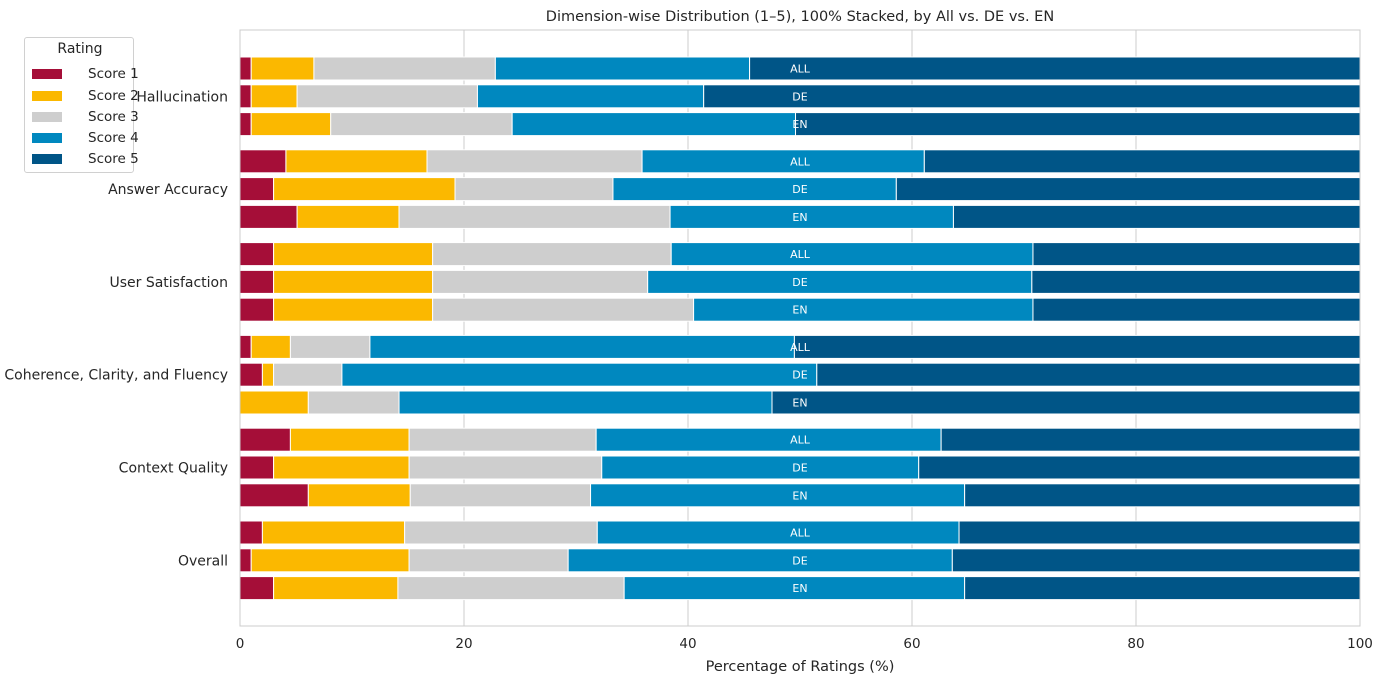 Image resolution: width=1384 pixels, height=684 pixels. What do you see at coordinates (800, 667) in the screenshot?
I see `x-axis-label: Percentage of Ratings (%)` at bounding box center [800, 667].